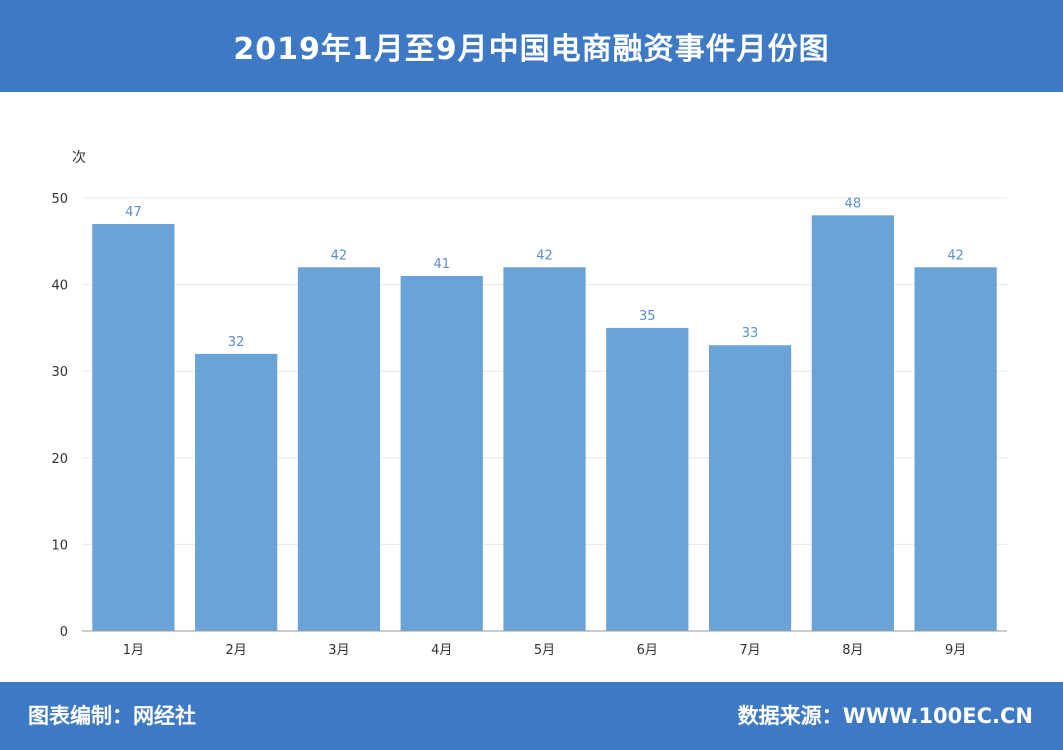 The image size is (1063, 750). What do you see at coordinates (853, 203) in the screenshot?
I see `bar-value-label: 48` at bounding box center [853, 203].